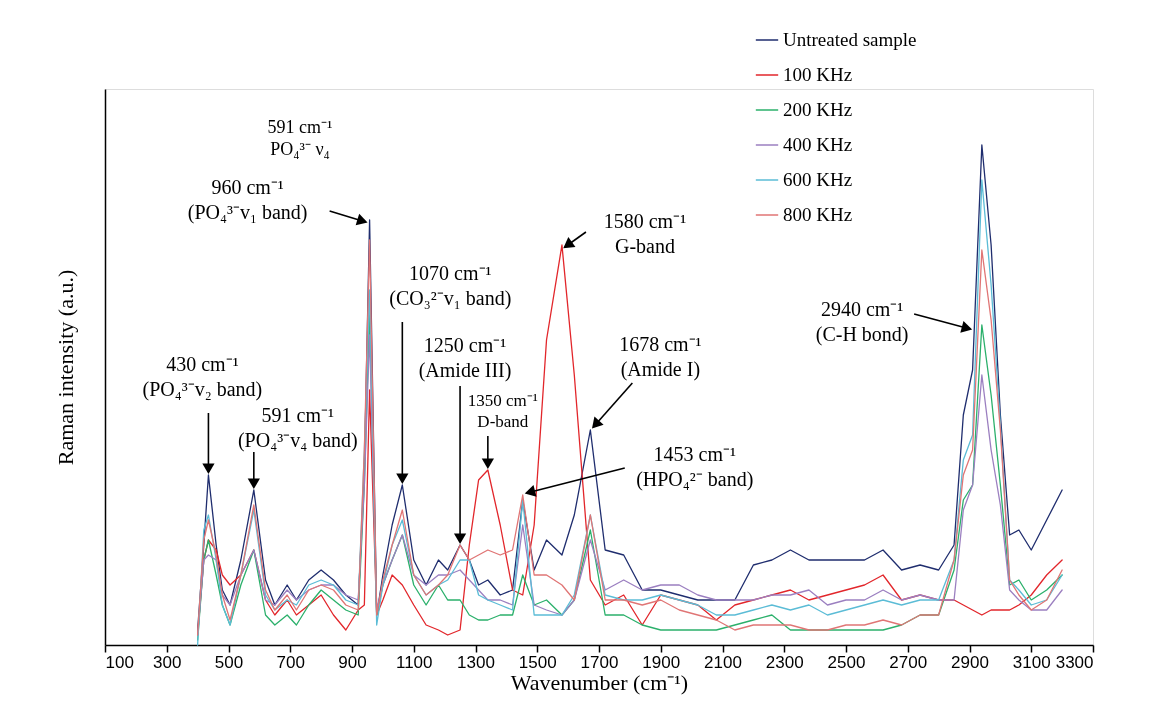 The width and height of the screenshot is (1153, 717). What do you see at coordinates (465, 358) in the screenshot?
I see `annotation: 1250 cm⁻¹ (Amide III)` at bounding box center [465, 358].